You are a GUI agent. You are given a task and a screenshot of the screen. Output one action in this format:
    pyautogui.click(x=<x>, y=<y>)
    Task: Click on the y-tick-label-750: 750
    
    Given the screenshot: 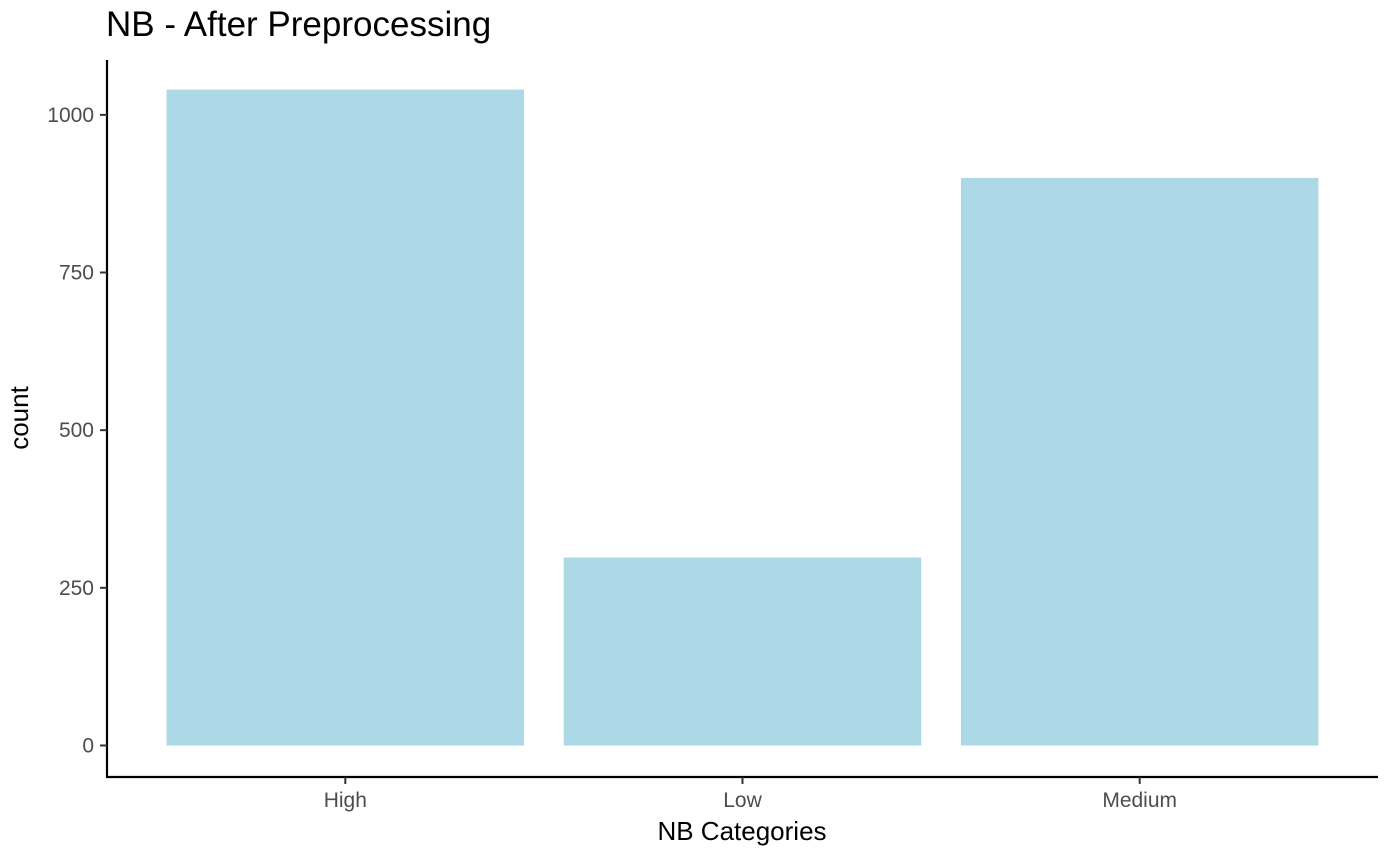 What is the action you would take?
    pyautogui.click(x=76, y=273)
    